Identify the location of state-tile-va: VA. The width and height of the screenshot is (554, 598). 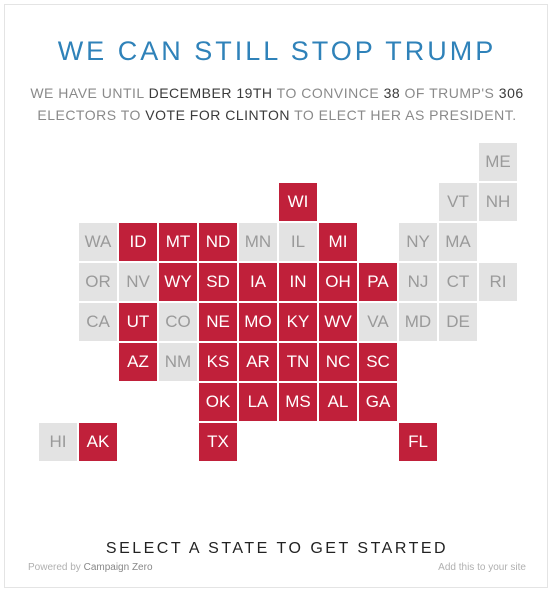
(378, 322).